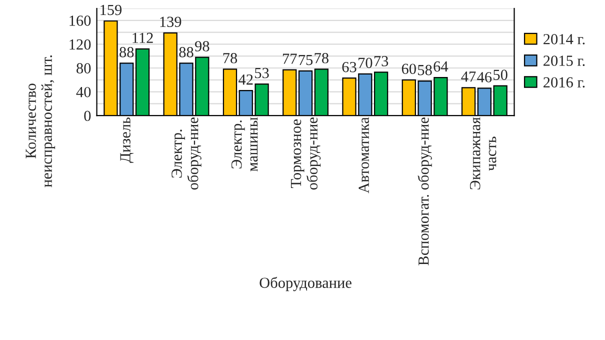  What do you see at coordinates (365, 63) in the screenshot?
I see `data-label: 70` at bounding box center [365, 63].